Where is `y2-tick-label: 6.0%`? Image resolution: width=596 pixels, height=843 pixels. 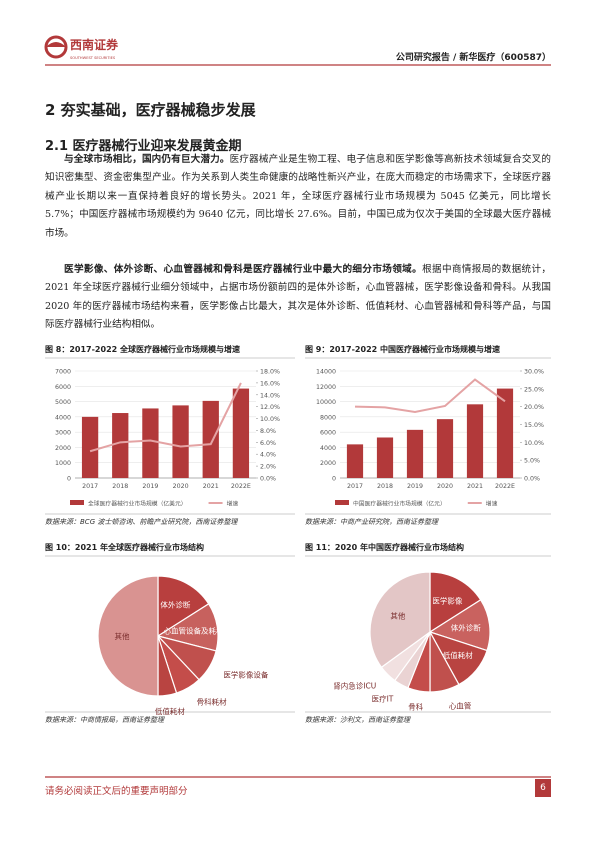 y2-tick-label: 6.0% is located at coordinates (268, 443).